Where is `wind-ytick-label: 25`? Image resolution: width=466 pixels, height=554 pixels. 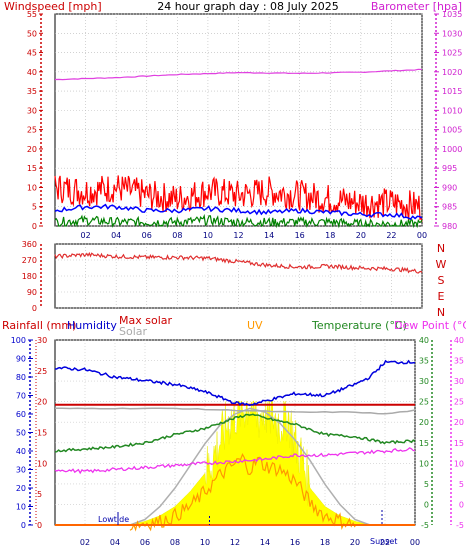
wind-ytick-label: 25 is located at coordinates (32, 130).